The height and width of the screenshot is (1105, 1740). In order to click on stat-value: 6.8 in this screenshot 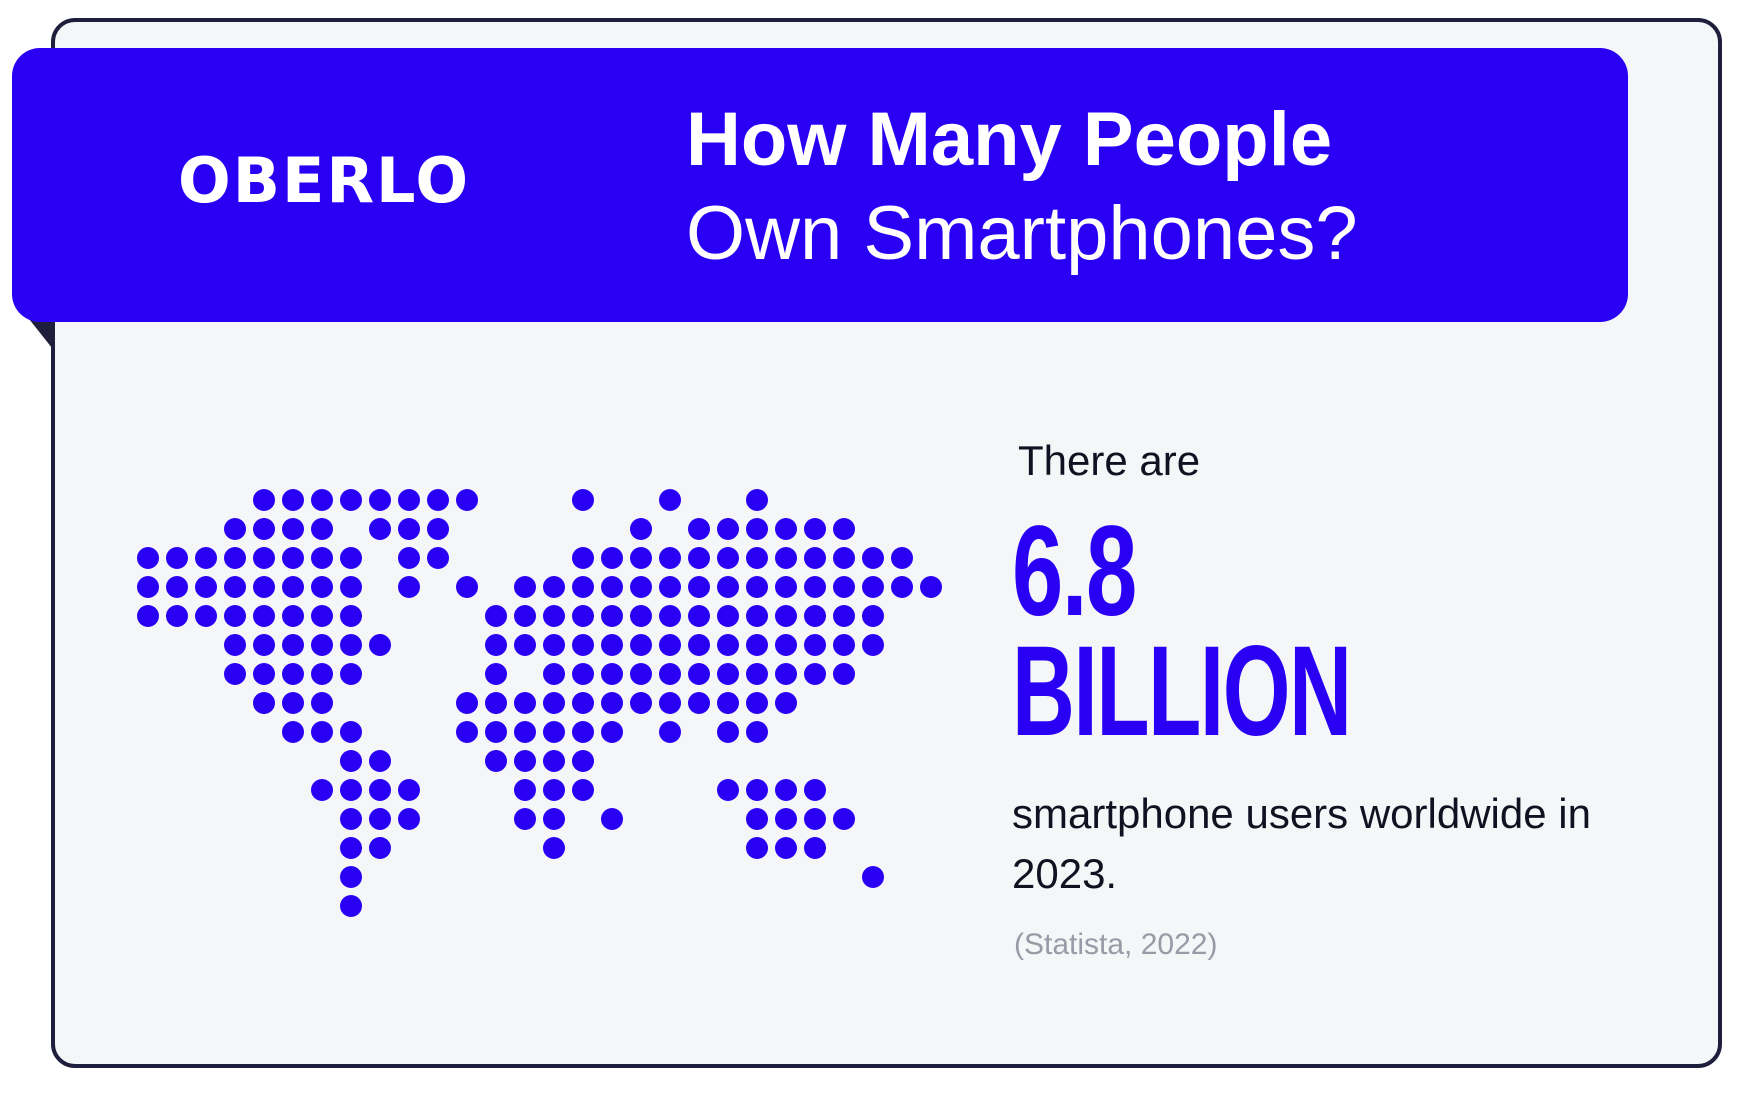, I will do `click(1074, 571)`.